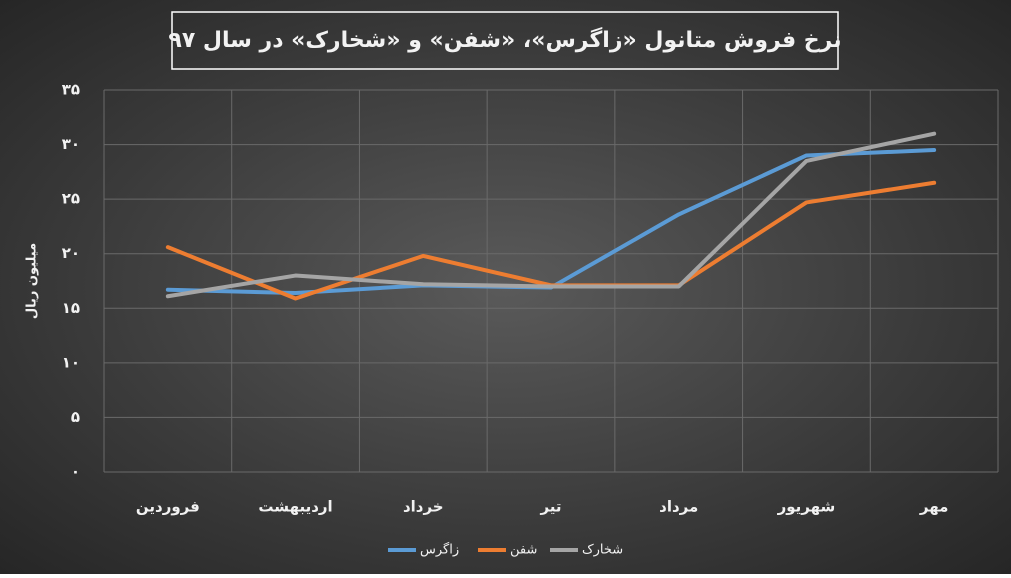 Image resolution: width=1011 pixels, height=578 pixels. What do you see at coordinates (439, 550) in the screenshot?
I see `legend-label: زاگرس` at bounding box center [439, 550].